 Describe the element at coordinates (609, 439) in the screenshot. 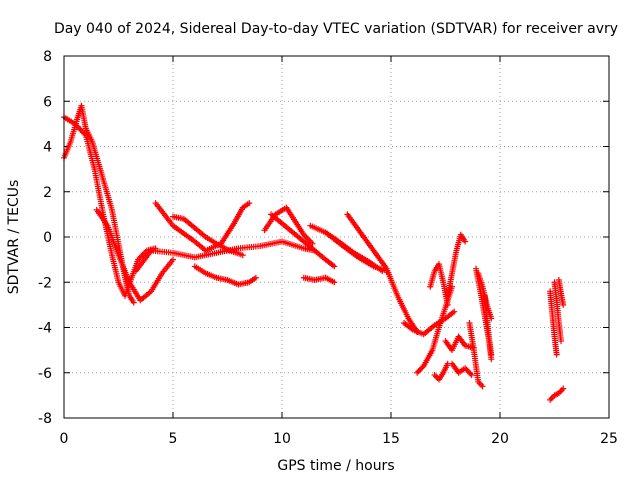

I see `x-tick-label: 25` at that location.